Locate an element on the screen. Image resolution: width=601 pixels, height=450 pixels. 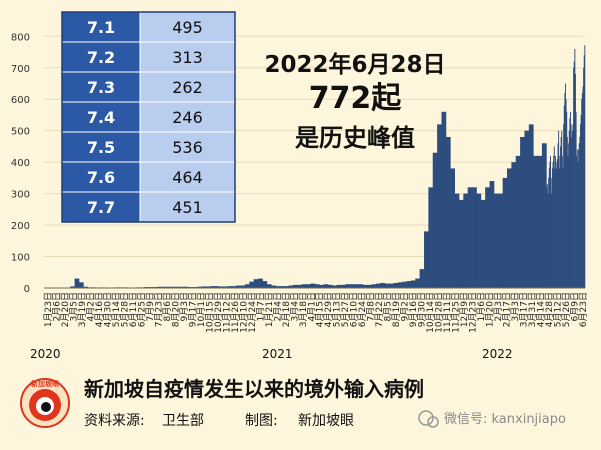
inset-value-text: 313 is located at coordinates (187, 57).